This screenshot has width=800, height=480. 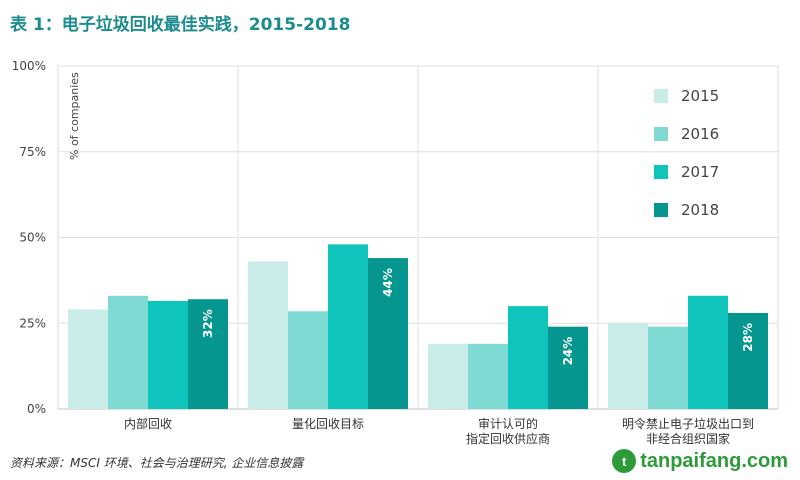 I want to click on y-tick-label: 0%, so click(x=36, y=409).